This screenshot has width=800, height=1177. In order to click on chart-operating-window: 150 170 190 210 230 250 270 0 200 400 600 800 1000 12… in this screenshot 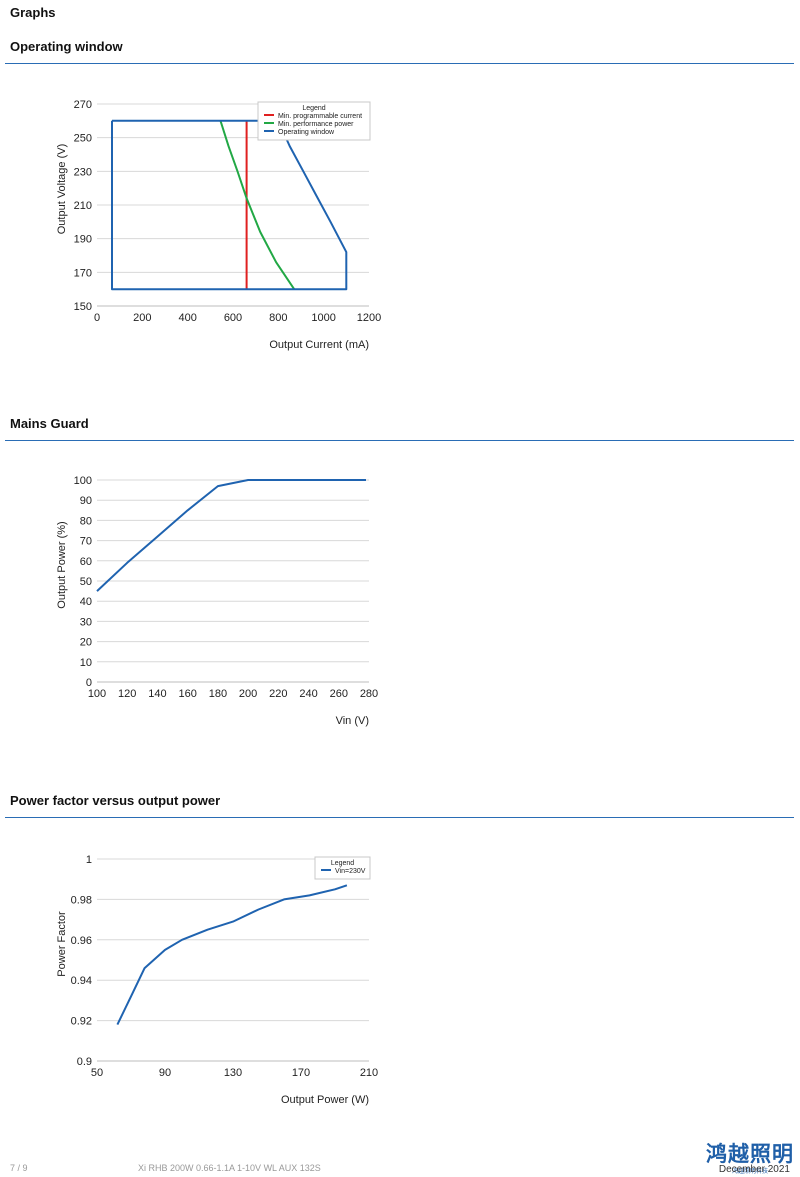, I will do `click(218, 225)`.